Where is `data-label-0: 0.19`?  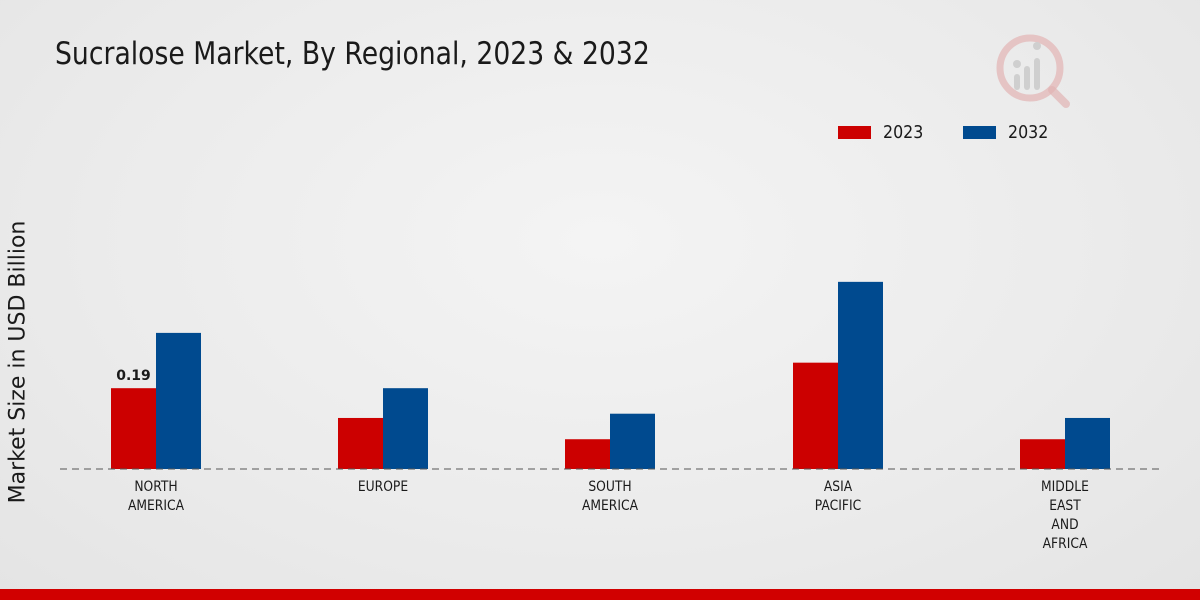
data-label-0: 0.19 is located at coordinates (133, 376).